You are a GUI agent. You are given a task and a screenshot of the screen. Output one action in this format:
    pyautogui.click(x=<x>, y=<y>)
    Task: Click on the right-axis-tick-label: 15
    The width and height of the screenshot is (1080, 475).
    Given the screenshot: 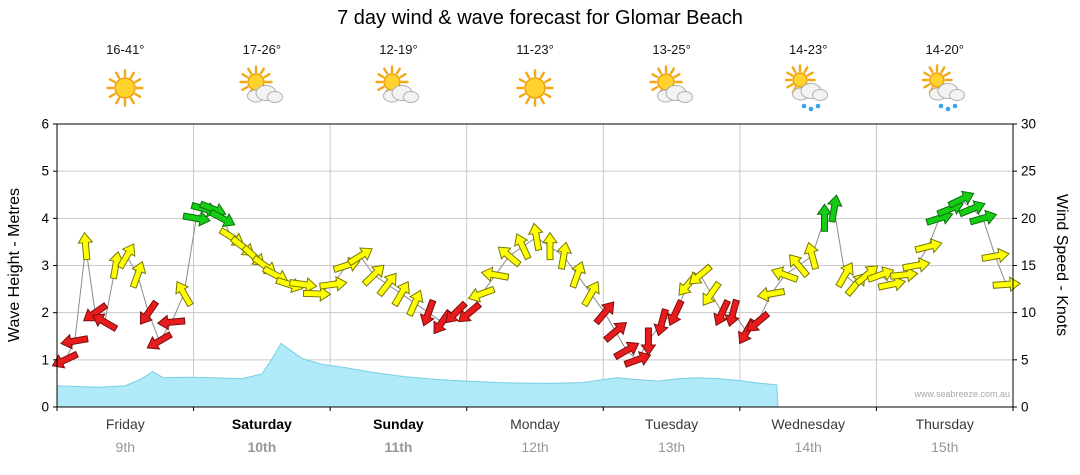 What is the action you would take?
    pyautogui.click(x=1028, y=265)
    